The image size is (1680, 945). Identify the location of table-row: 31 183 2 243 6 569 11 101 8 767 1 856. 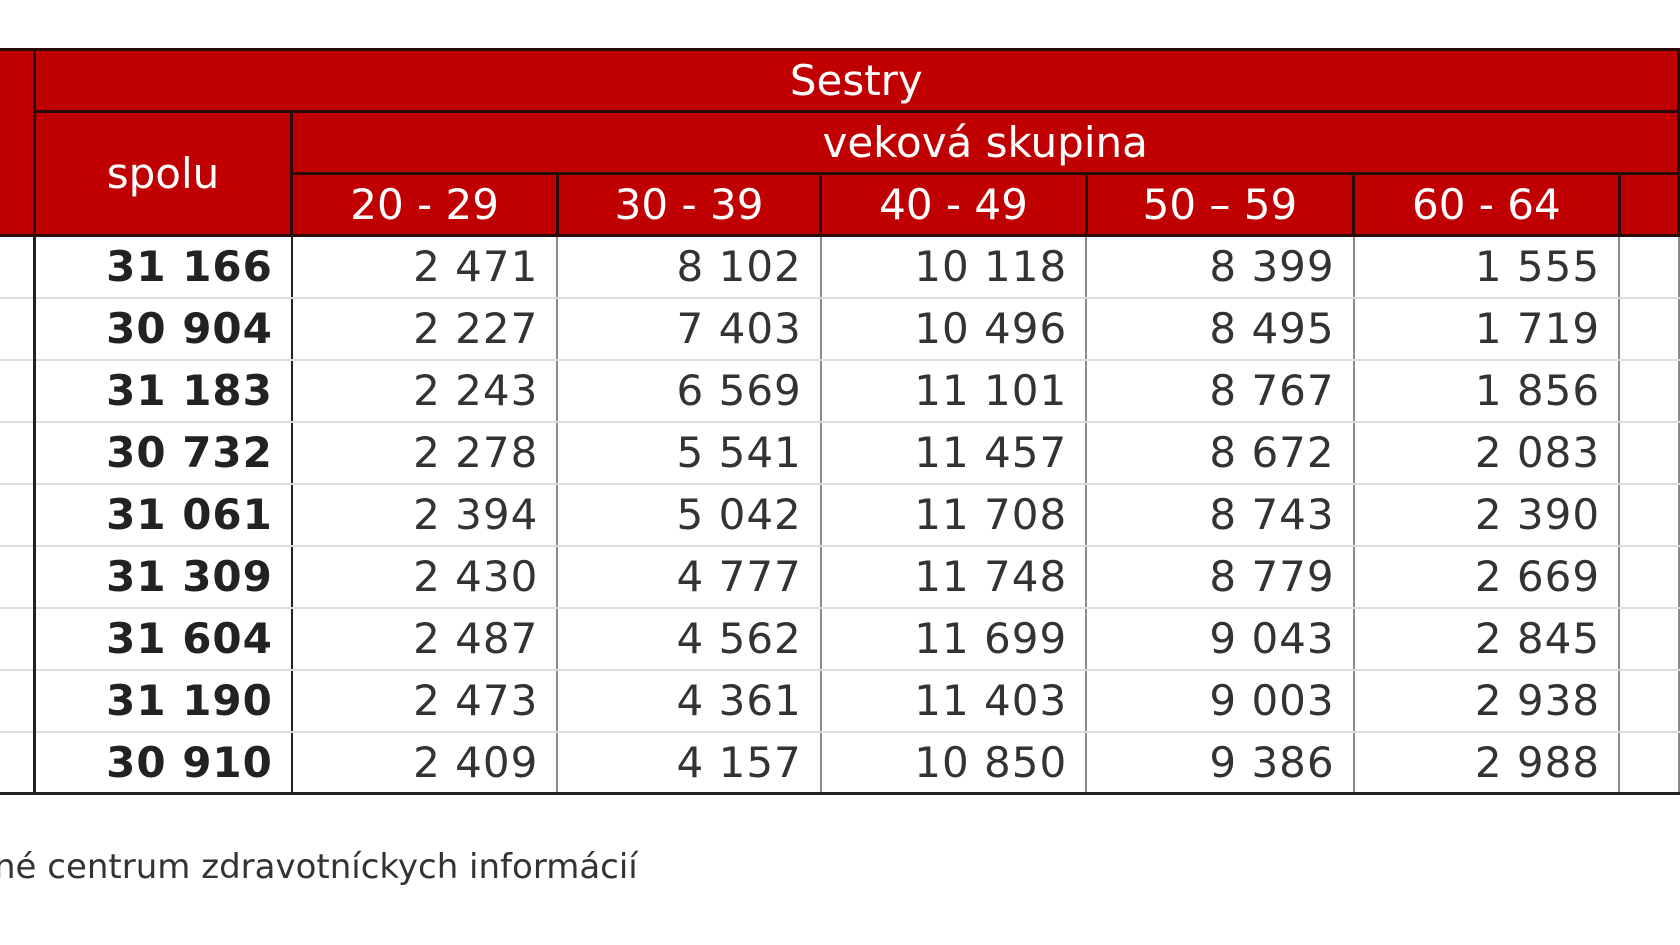
(840, 391).